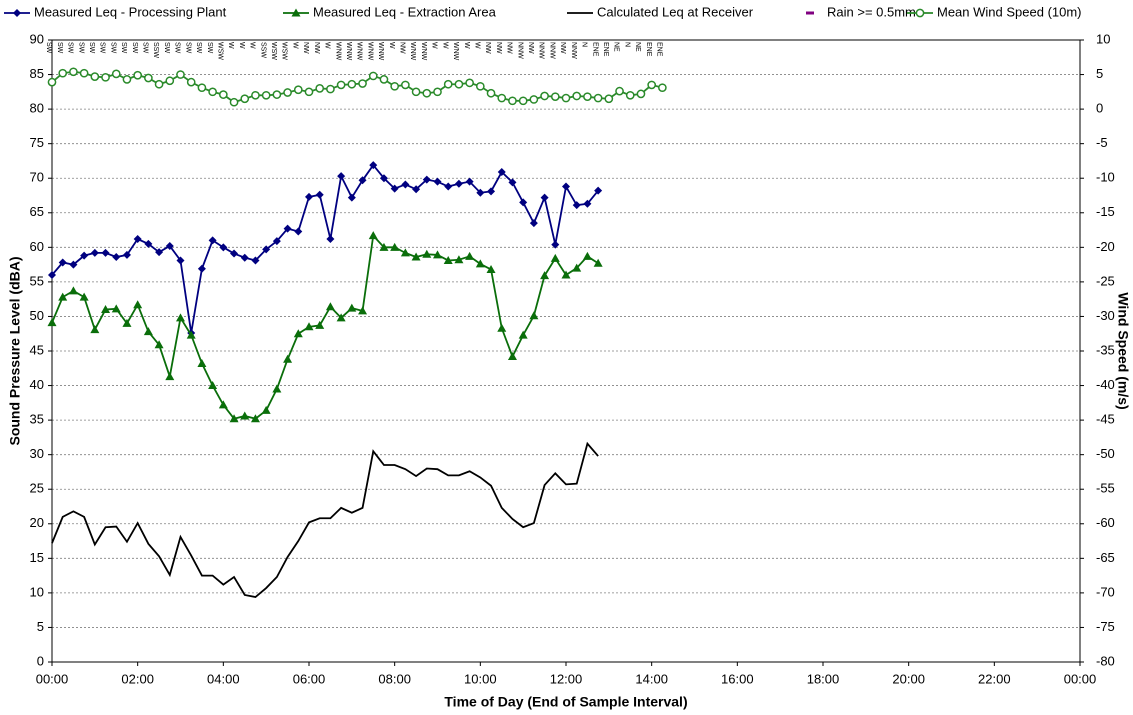  I want to click on x-tick-label: 10:00, so click(480, 678).